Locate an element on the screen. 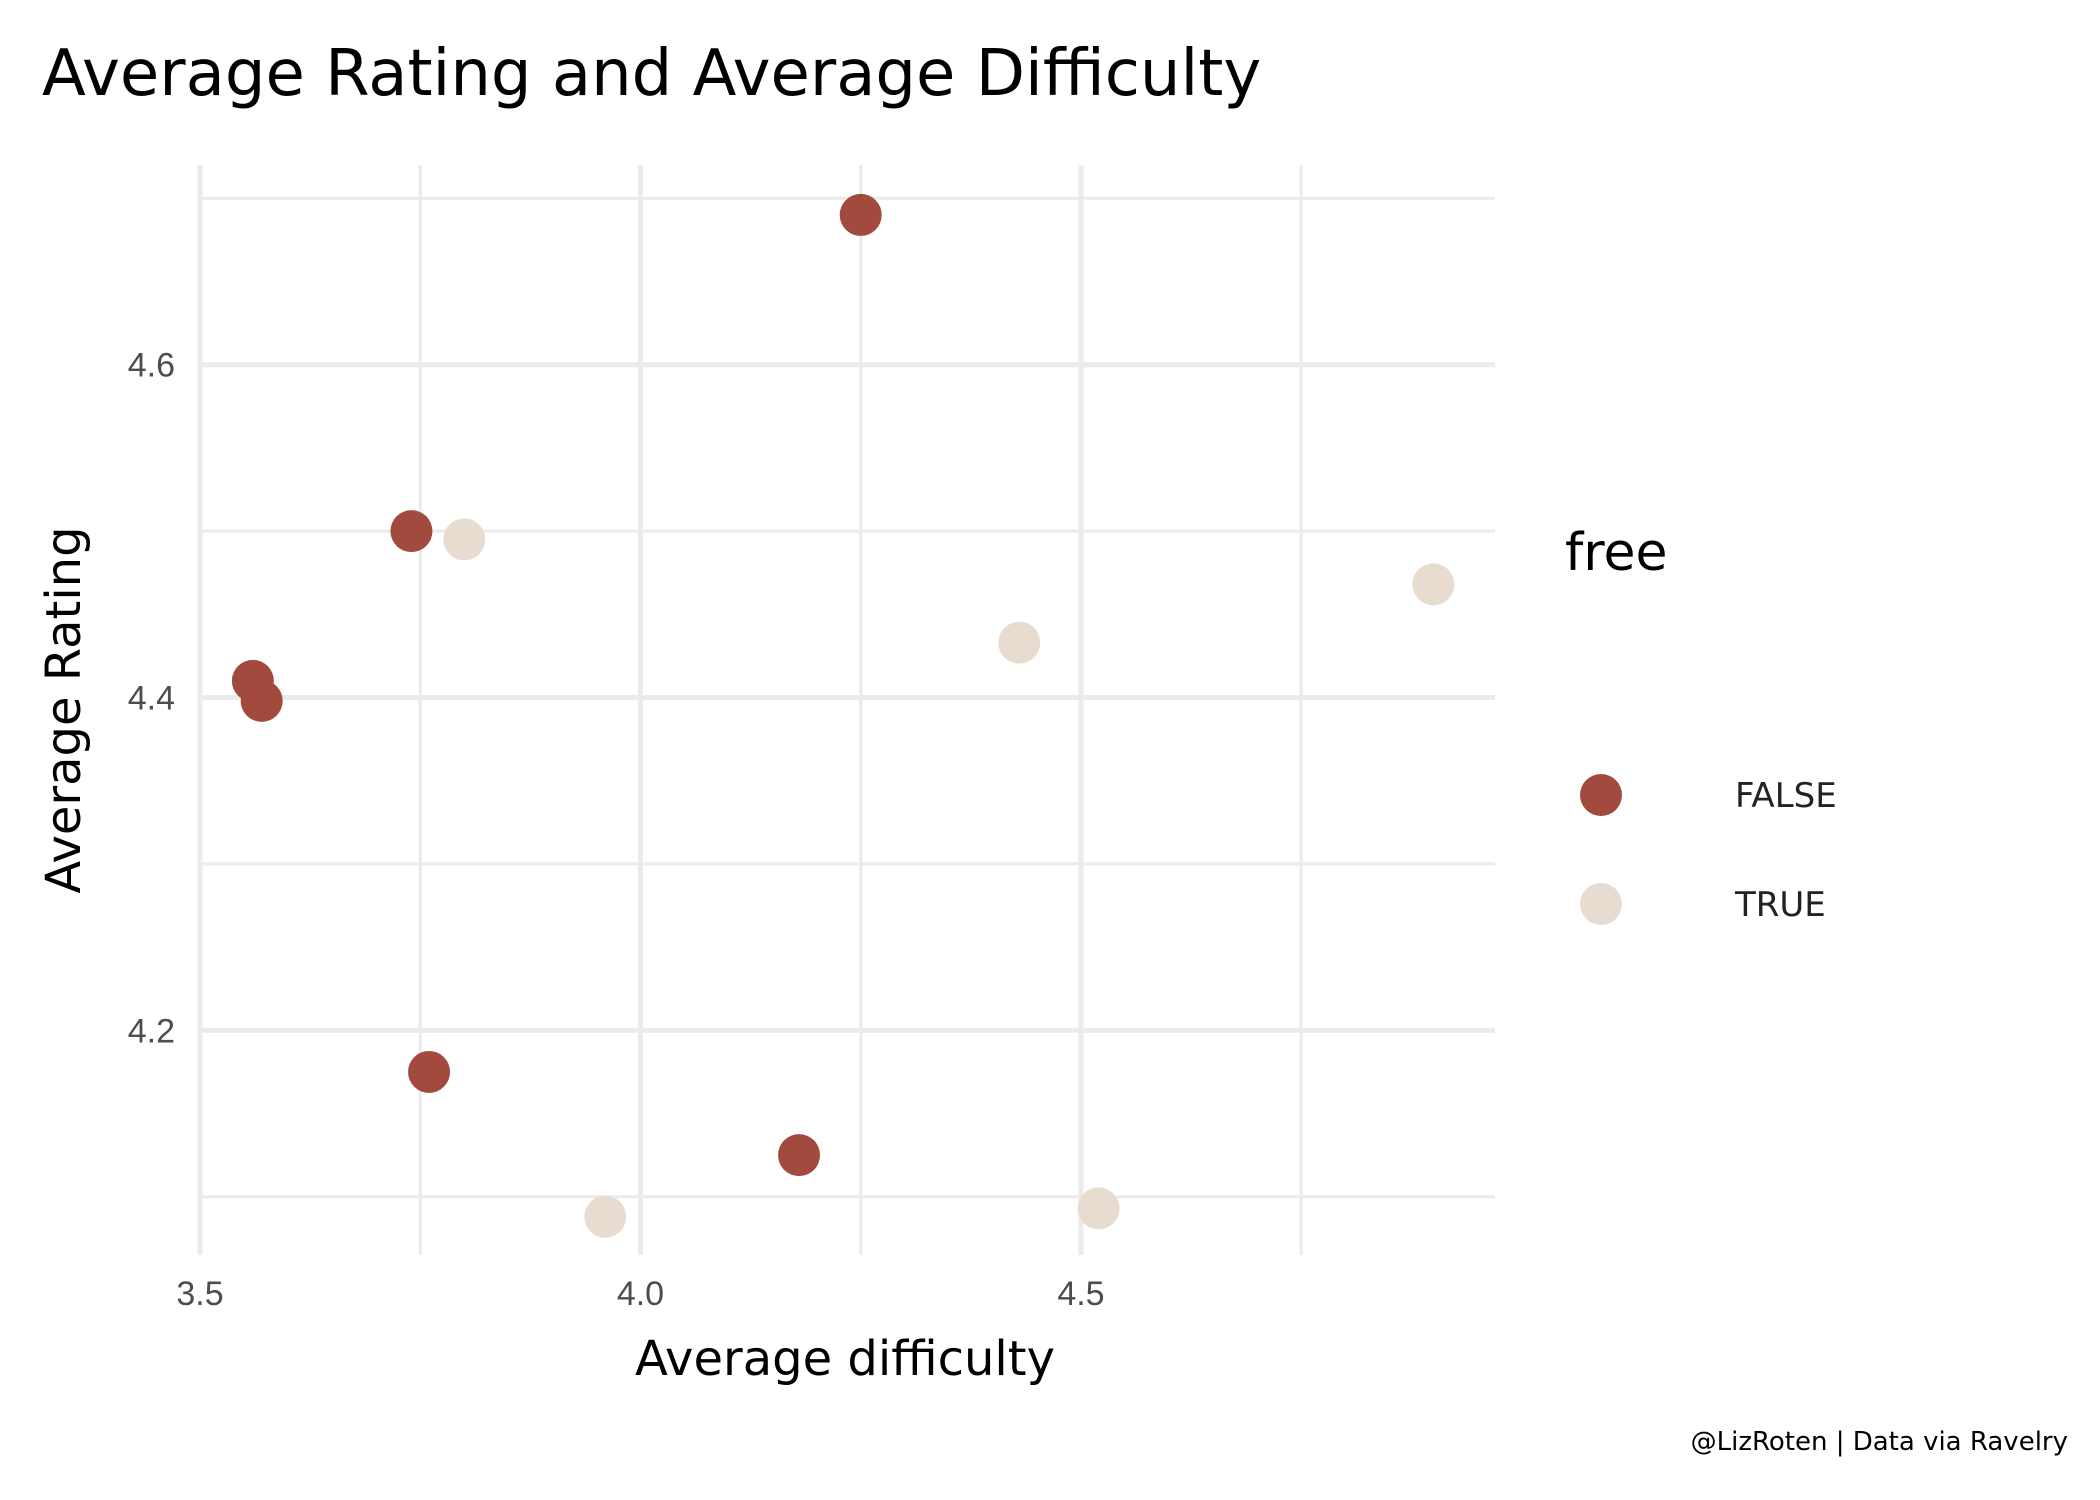 The image size is (2100, 1500). x-axis-title: Average difficulty is located at coordinates (845, 1359).